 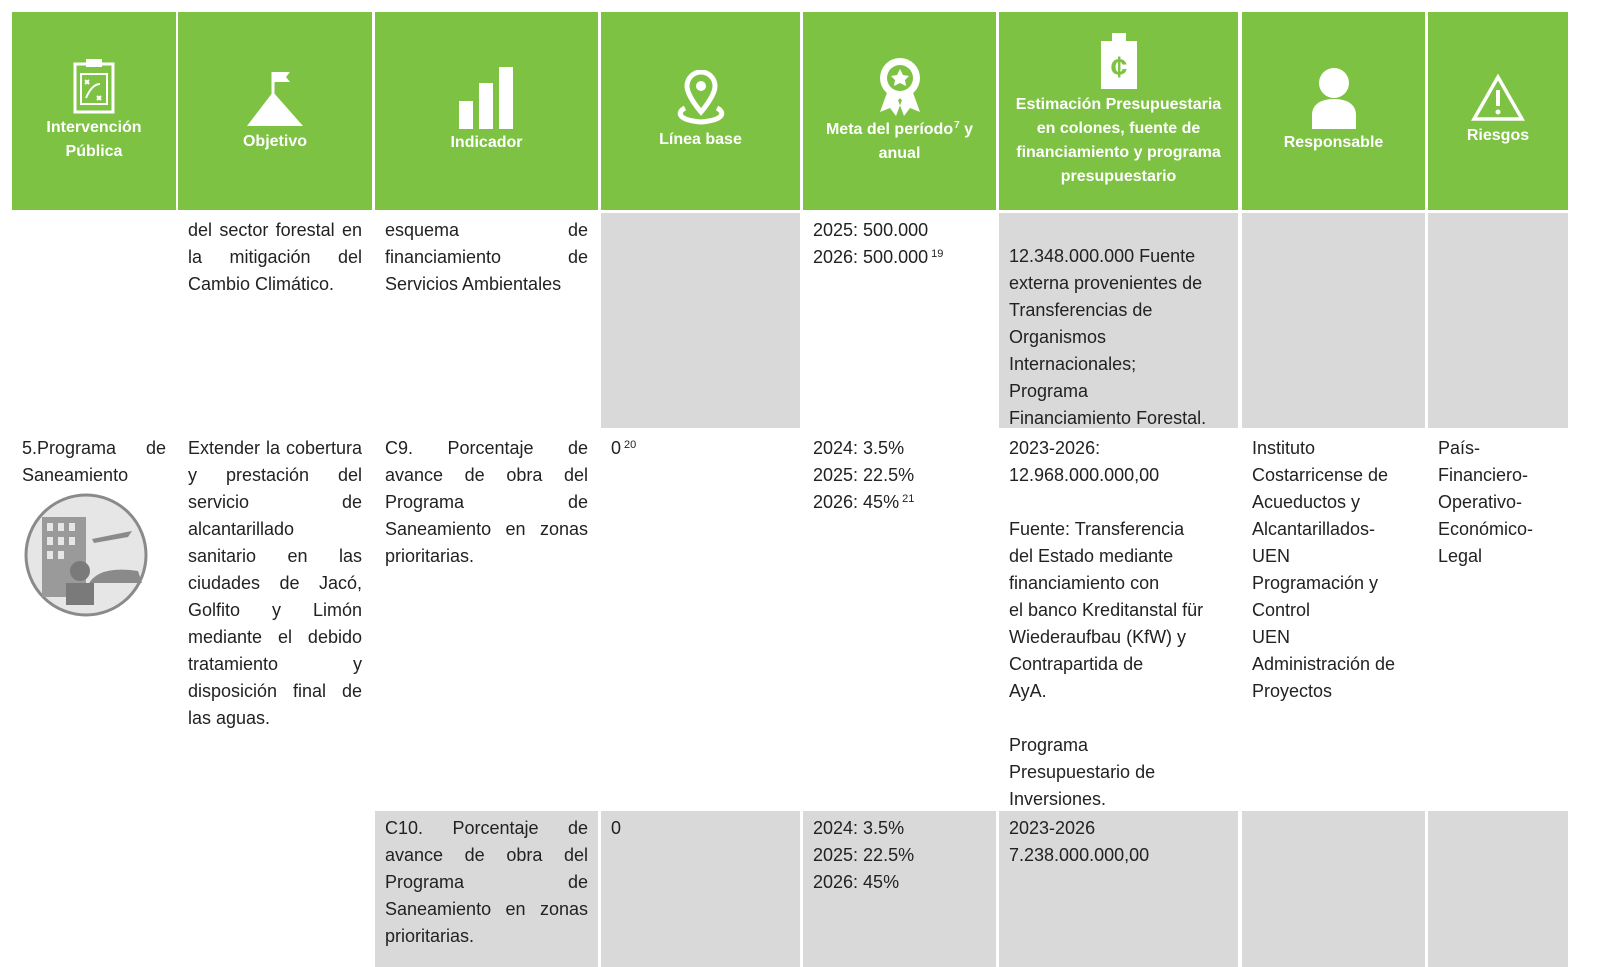 What do you see at coordinates (1284, 448) in the screenshot?
I see `text-line: Instituto` at bounding box center [1284, 448].